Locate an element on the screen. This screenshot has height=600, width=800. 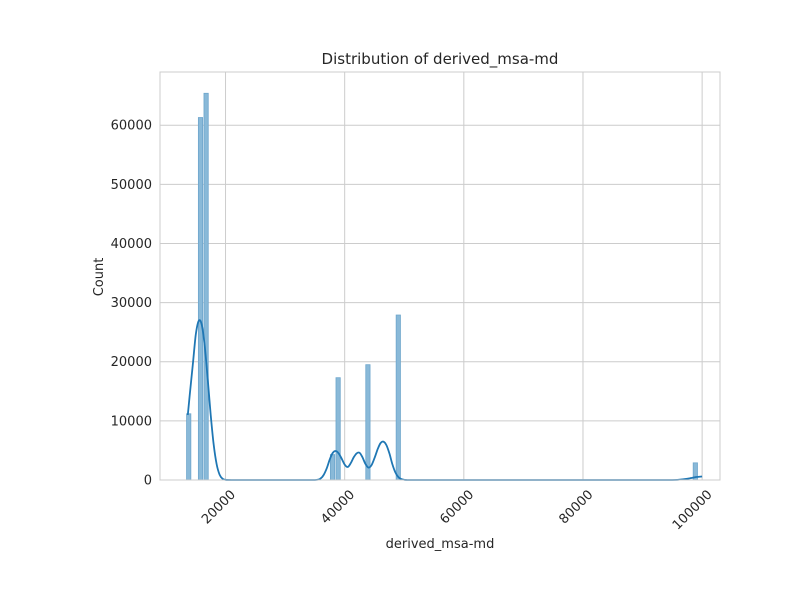
chart-title: Distribution of derived_msa-md is located at coordinates (440, 59).